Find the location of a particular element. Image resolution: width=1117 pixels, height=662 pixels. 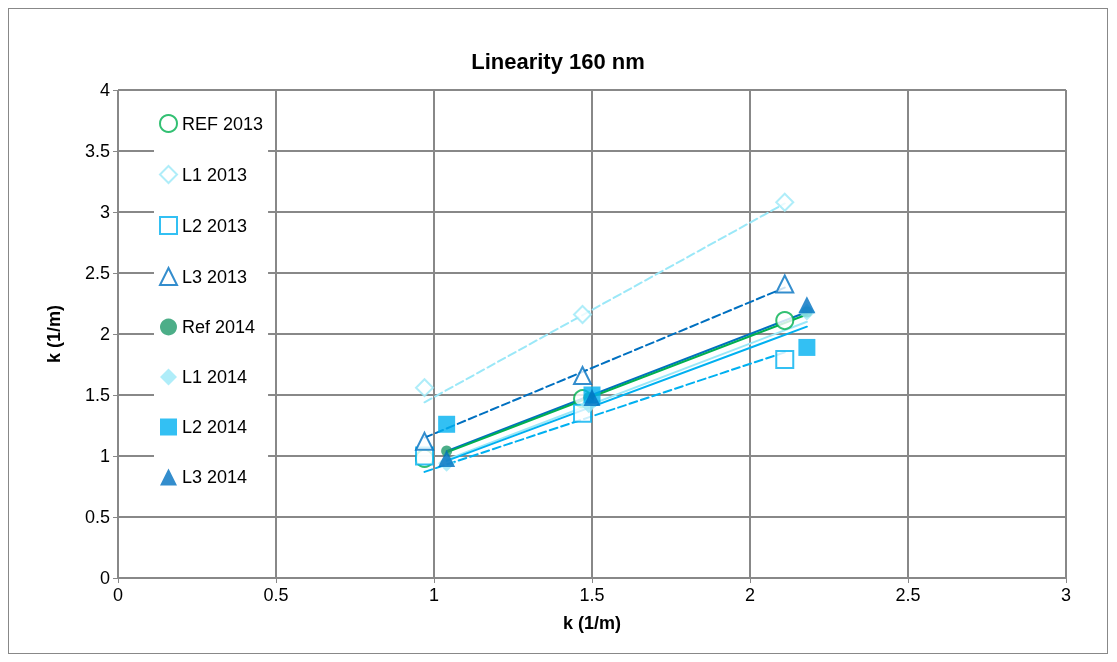

y-tick-label: 4 is located at coordinates (104, 90).